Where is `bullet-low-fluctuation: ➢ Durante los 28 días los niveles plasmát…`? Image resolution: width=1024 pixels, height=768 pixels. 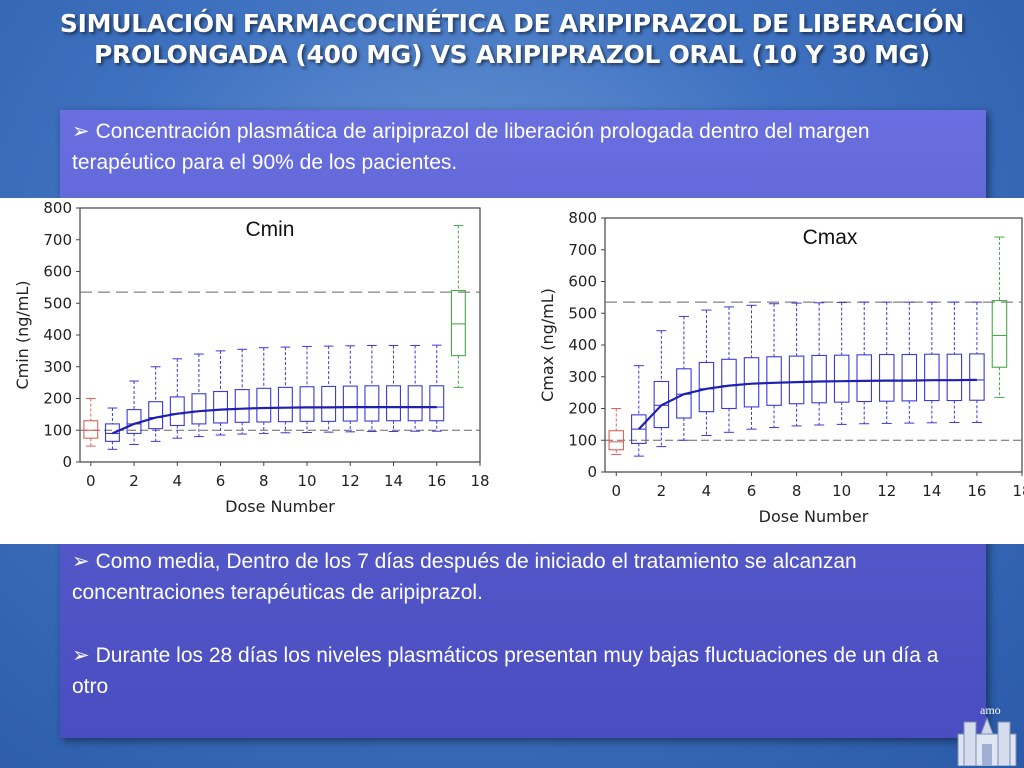 bullet-low-fluctuation: ➢ Durante los 28 días los niveles plasmát… is located at coordinates (522, 671).